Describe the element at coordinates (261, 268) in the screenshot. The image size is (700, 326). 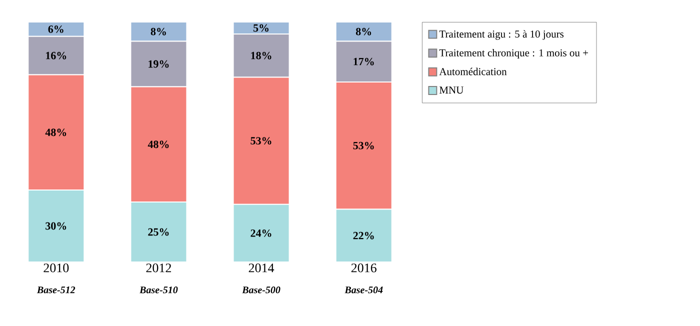
I see `x-tick-label: 2014` at that location.